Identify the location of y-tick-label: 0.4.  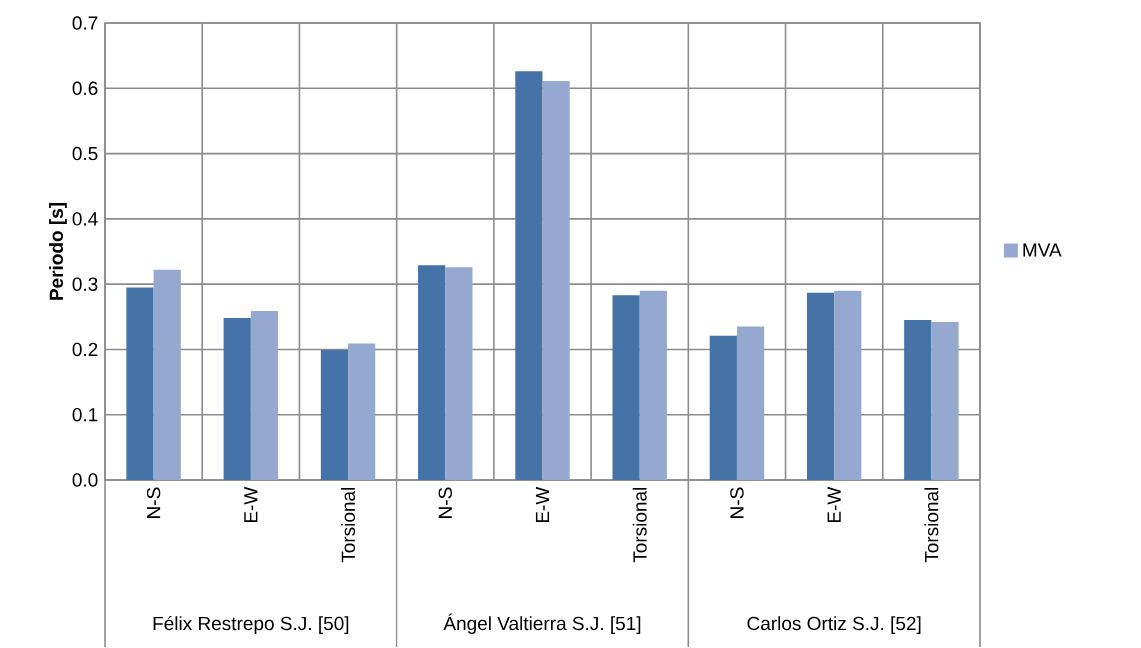
(85, 219).